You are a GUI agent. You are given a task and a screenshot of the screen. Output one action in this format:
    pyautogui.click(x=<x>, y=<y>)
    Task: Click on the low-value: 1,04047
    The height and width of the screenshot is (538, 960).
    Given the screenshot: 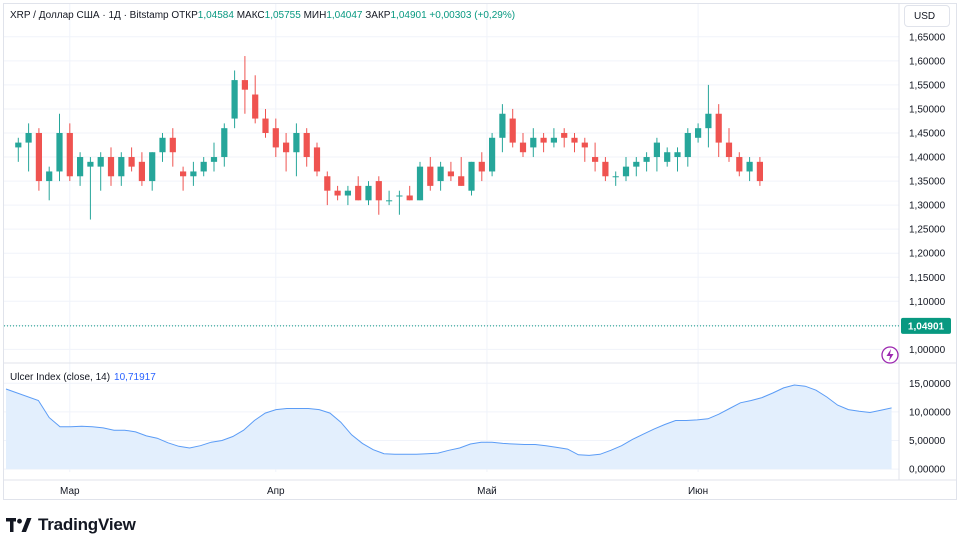 What is the action you would take?
    pyautogui.click(x=344, y=15)
    